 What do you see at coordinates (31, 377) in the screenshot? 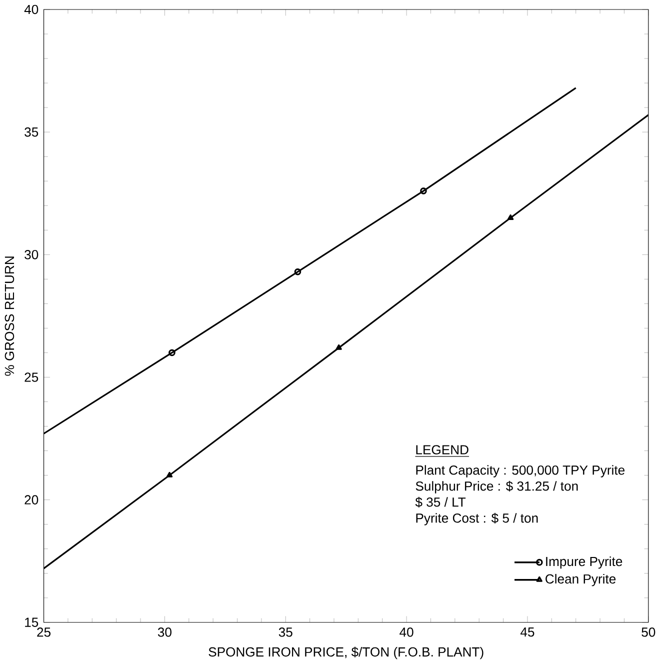
I see `y-tick-label: 25` at bounding box center [31, 377].